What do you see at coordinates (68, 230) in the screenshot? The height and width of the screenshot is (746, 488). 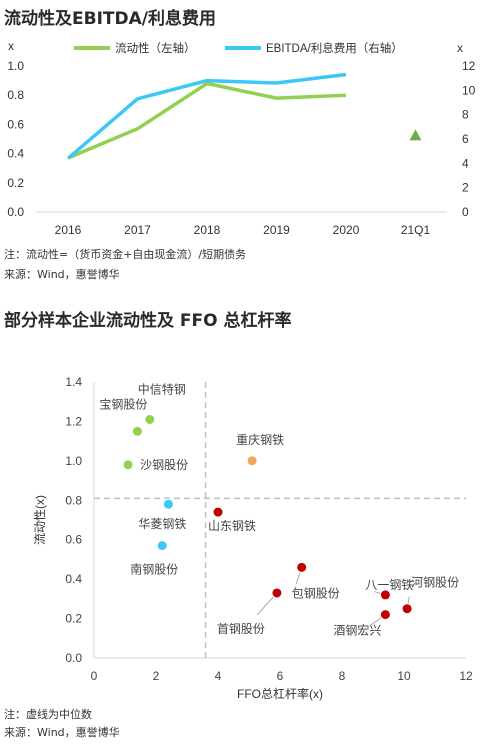 I see `x-tick-label: 2016` at bounding box center [68, 230].